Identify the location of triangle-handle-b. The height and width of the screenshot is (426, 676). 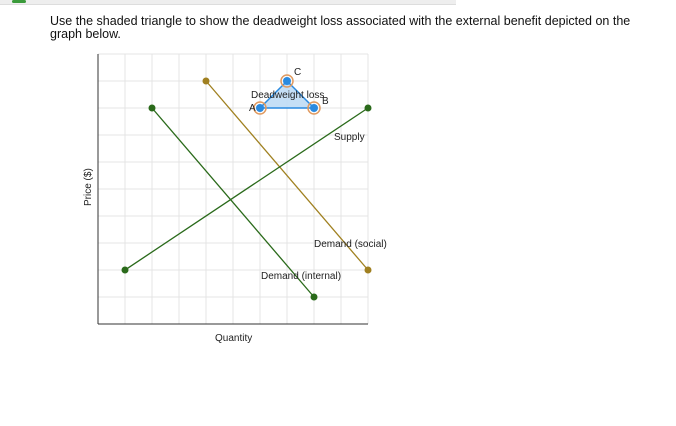
(314, 108).